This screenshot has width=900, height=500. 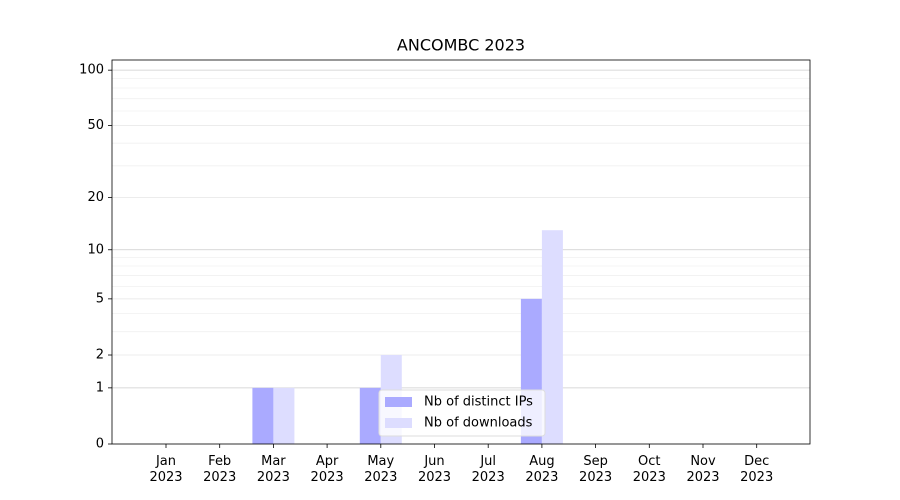 I want to click on y-tick-label: 2, so click(x=100, y=355).